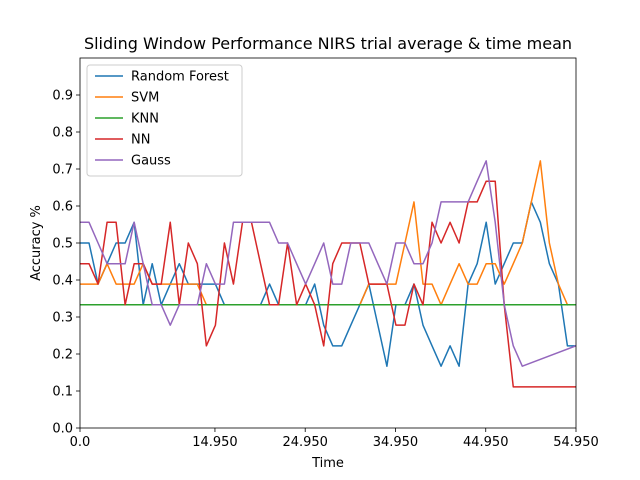 The image size is (640, 480). I want to click on legend-label: SVM, so click(145, 98).